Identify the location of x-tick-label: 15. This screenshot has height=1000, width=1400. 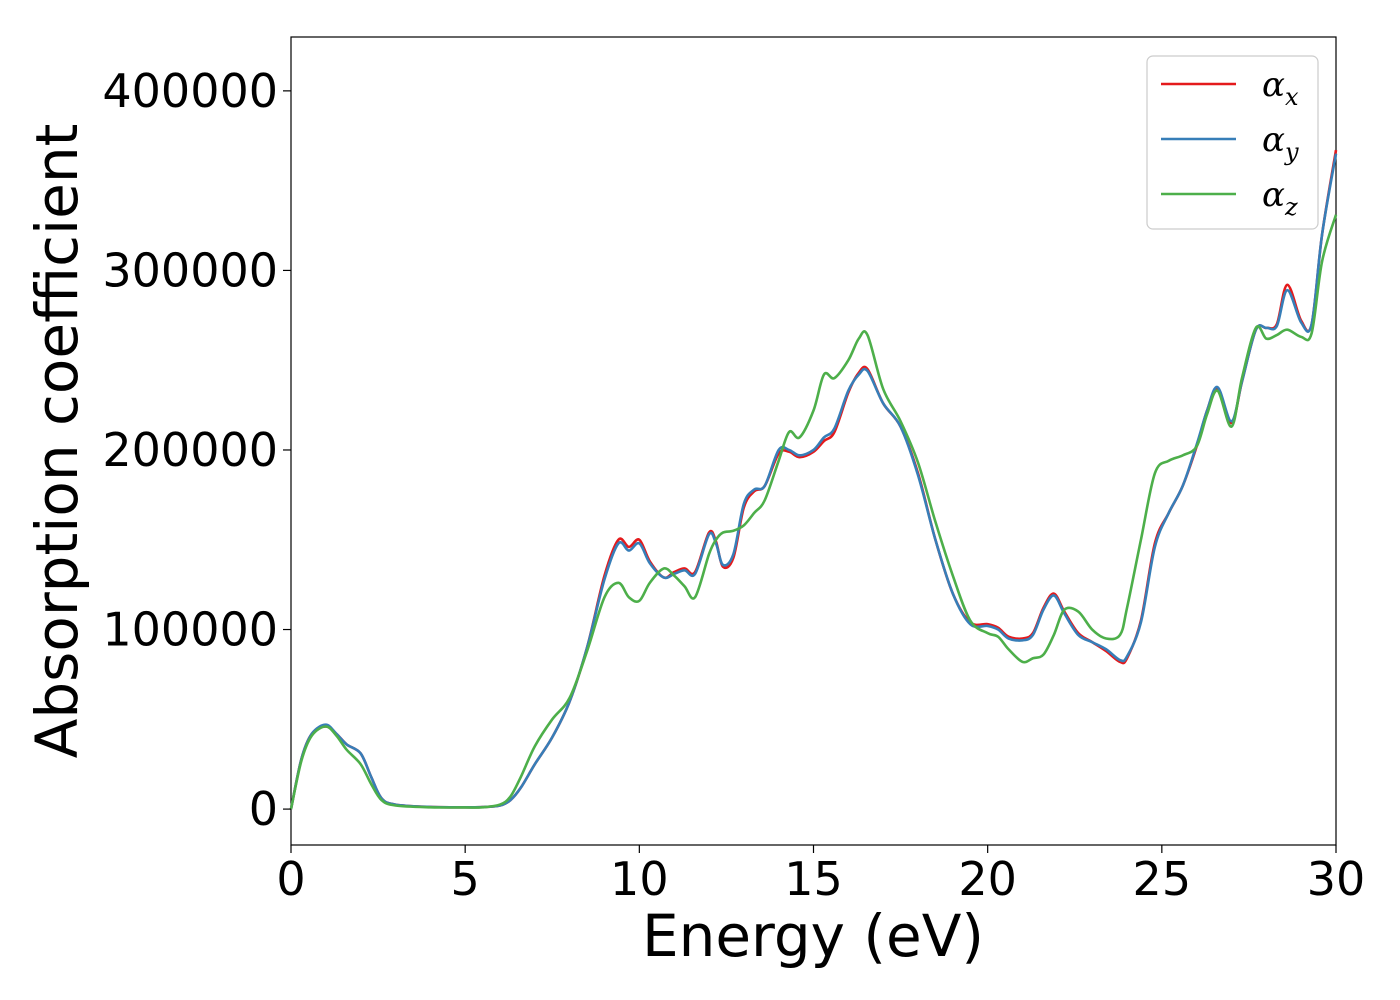
(813, 879).